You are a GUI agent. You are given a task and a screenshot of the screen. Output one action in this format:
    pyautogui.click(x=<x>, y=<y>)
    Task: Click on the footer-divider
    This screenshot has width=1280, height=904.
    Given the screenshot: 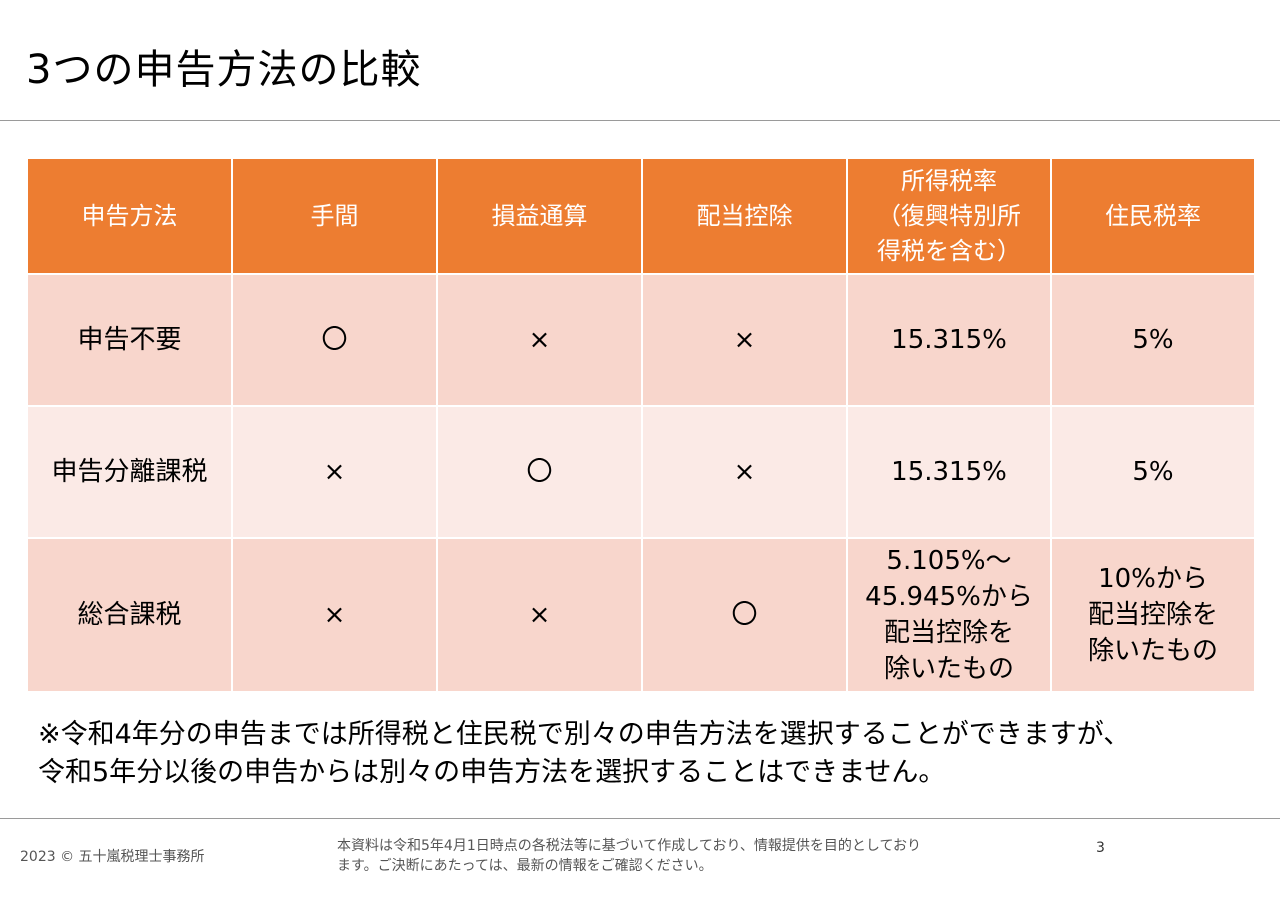 What is the action you would take?
    pyautogui.click(x=640, y=818)
    